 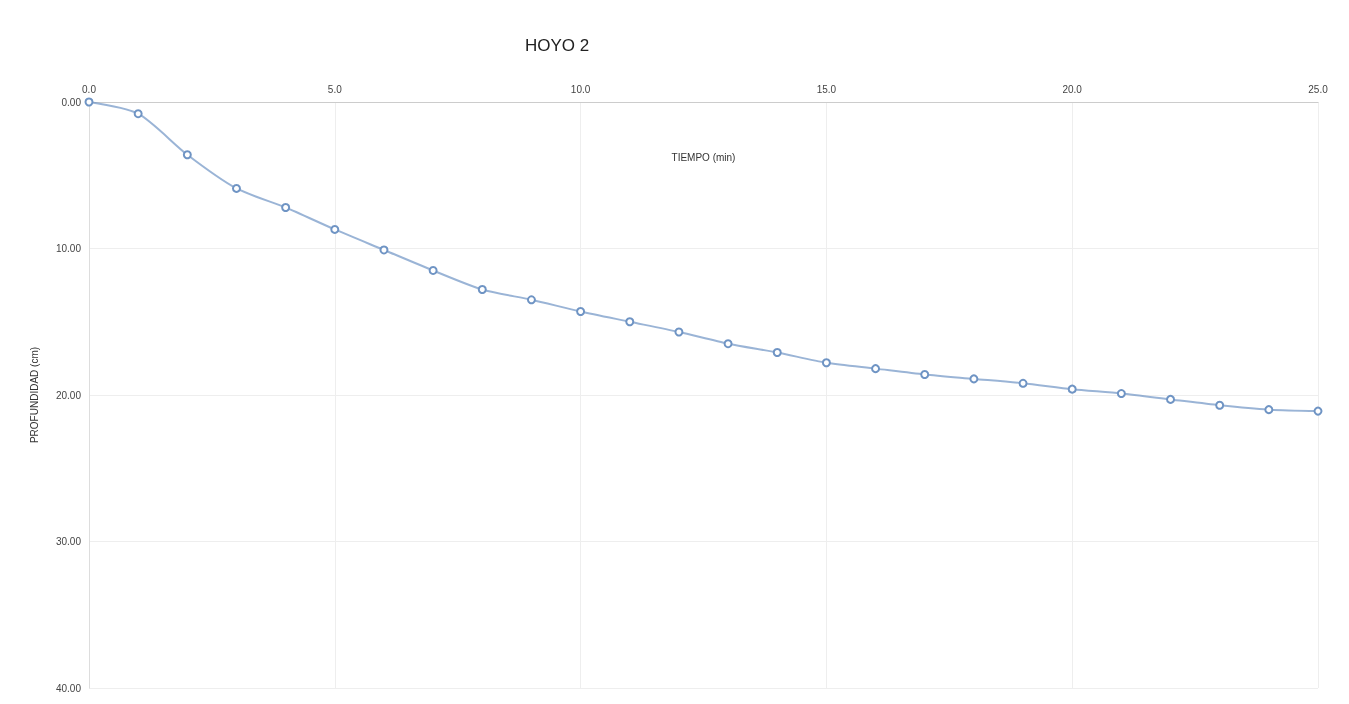 What do you see at coordinates (34, 395) in the screenshot?
I see `y-axis-title: PROFUNDIDAD (cm)` at bounding box center [34, 395].